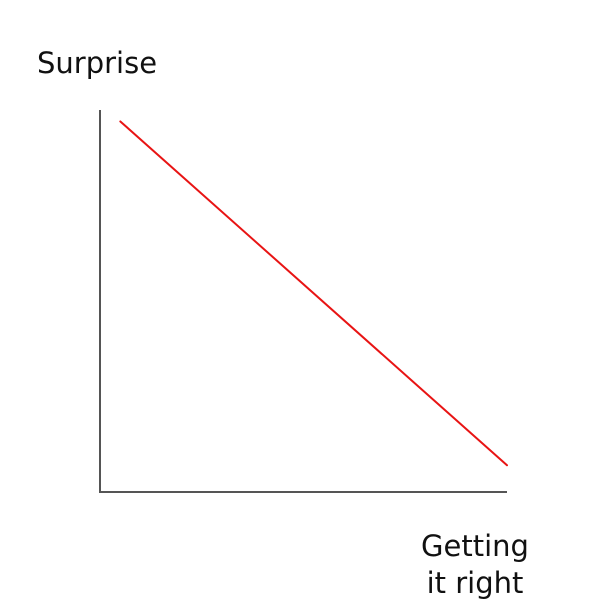  I want to click on x-axis-label-line-2: it right, so click(475, 583).